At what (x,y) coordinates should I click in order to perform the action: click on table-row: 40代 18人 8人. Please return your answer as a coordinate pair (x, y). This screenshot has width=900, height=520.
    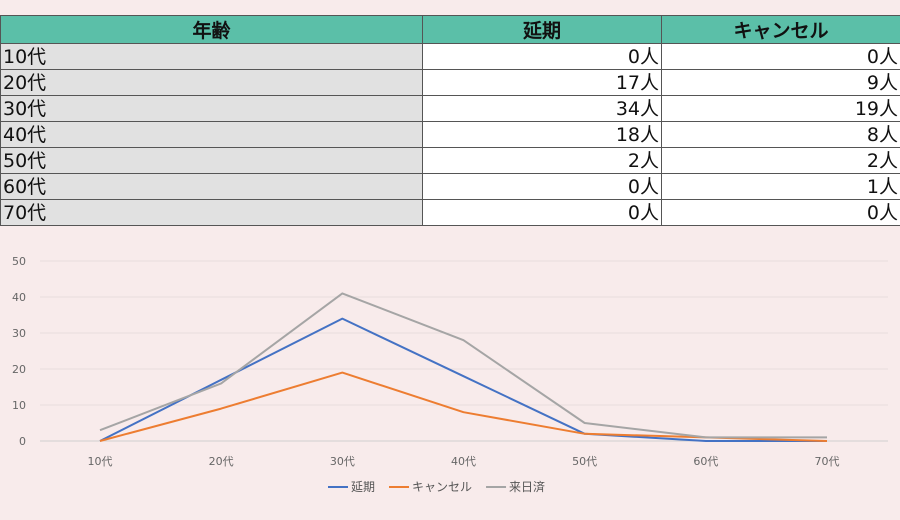
    Looking at the image, I should click on (450, 134).